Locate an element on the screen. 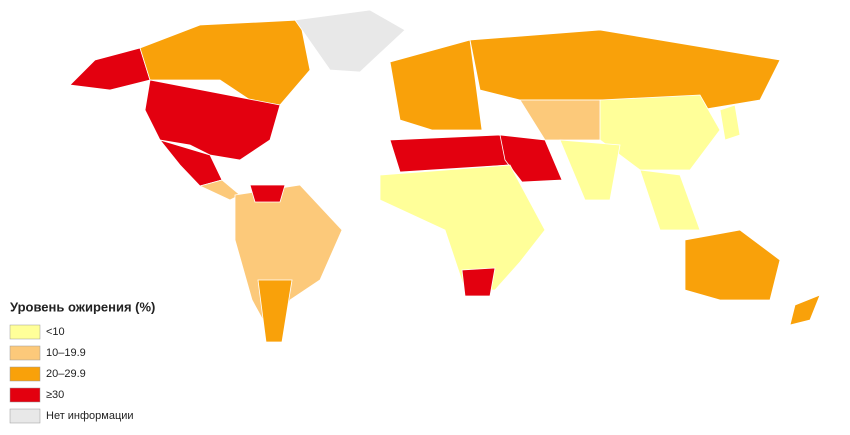 This screenshot has width=850, height=435. venezuela is located at coordinates (267, 193).